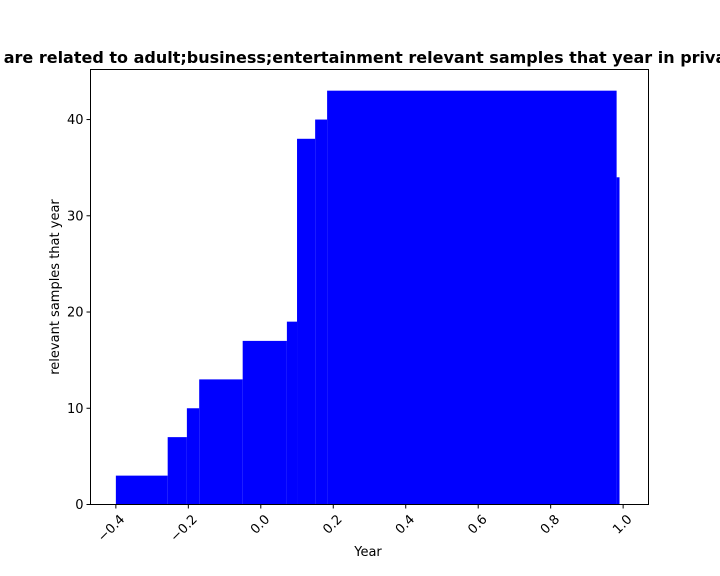 This screenshot has width=720, height=576. I want to click on x-tick-label-3: 0.2, so click(332, 524).